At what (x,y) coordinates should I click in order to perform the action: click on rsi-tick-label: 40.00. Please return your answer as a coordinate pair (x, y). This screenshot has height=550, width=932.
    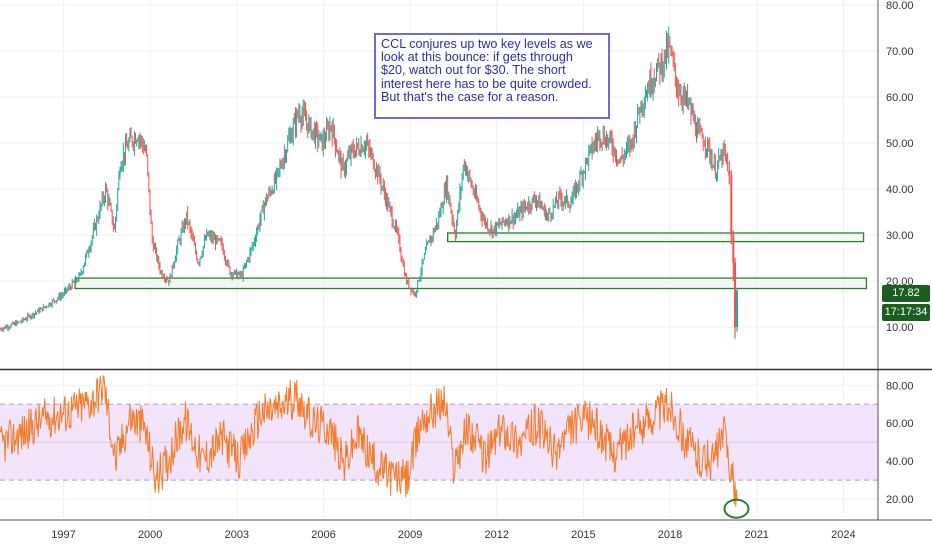
    Looking at the image, I should click on (900, 462).